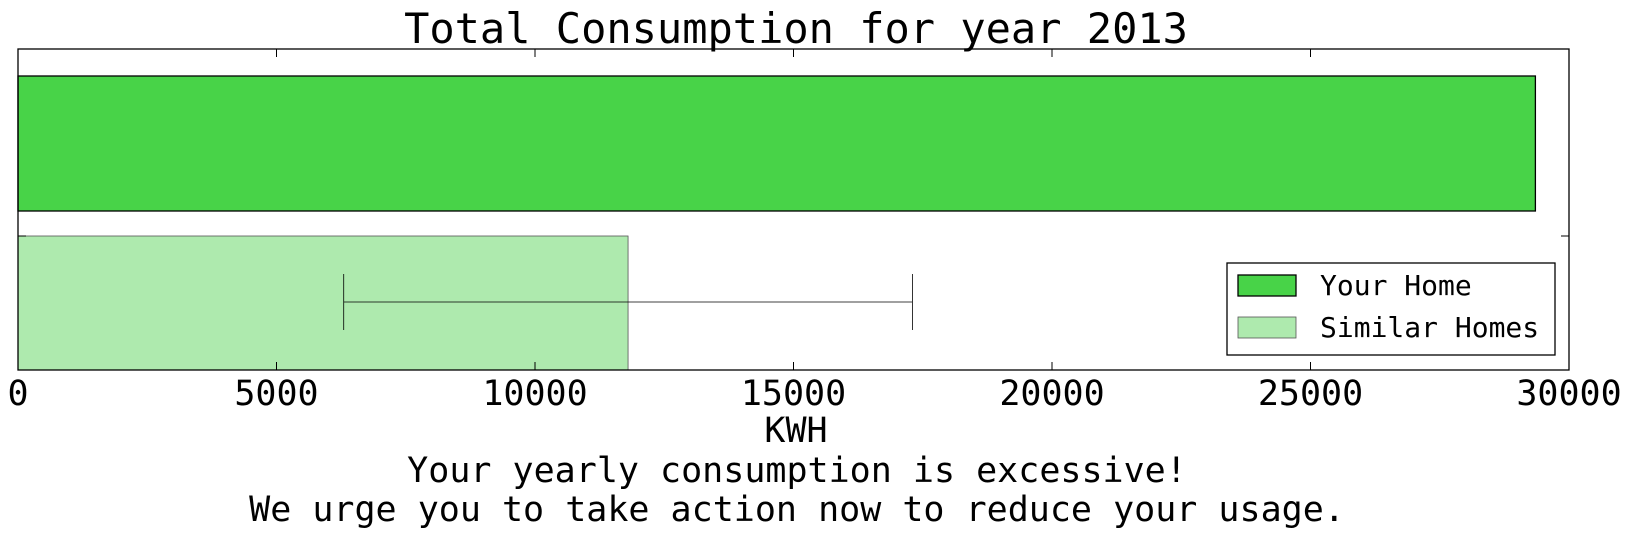  Describe the element at coordinates (534, 394) in the screenshot. I see `x-tick-label: 10000` at that location.